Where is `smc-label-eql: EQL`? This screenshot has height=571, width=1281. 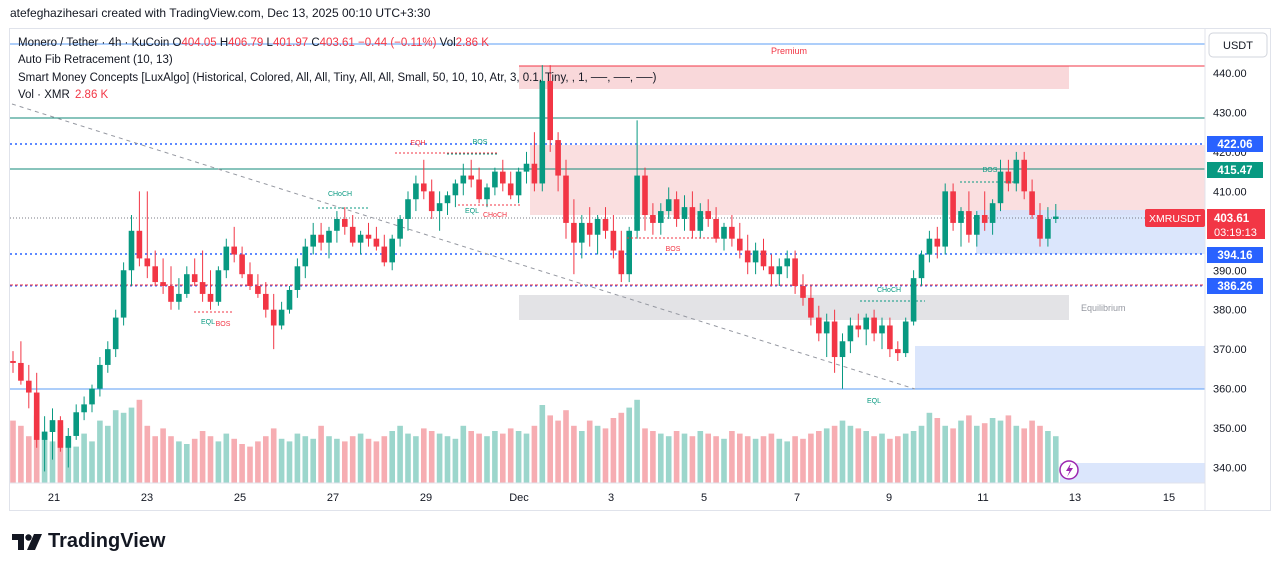 smc-label-eql: EQL is located at coordinates (208, 322).